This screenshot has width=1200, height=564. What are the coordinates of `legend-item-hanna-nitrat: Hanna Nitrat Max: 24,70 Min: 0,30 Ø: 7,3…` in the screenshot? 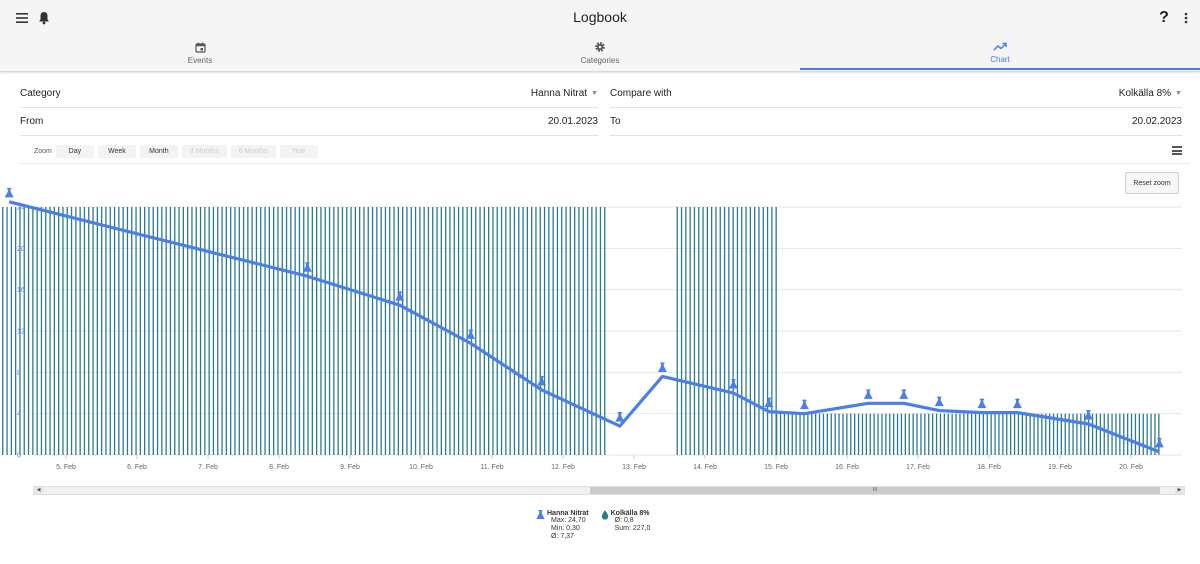 It's located at (562, 525).